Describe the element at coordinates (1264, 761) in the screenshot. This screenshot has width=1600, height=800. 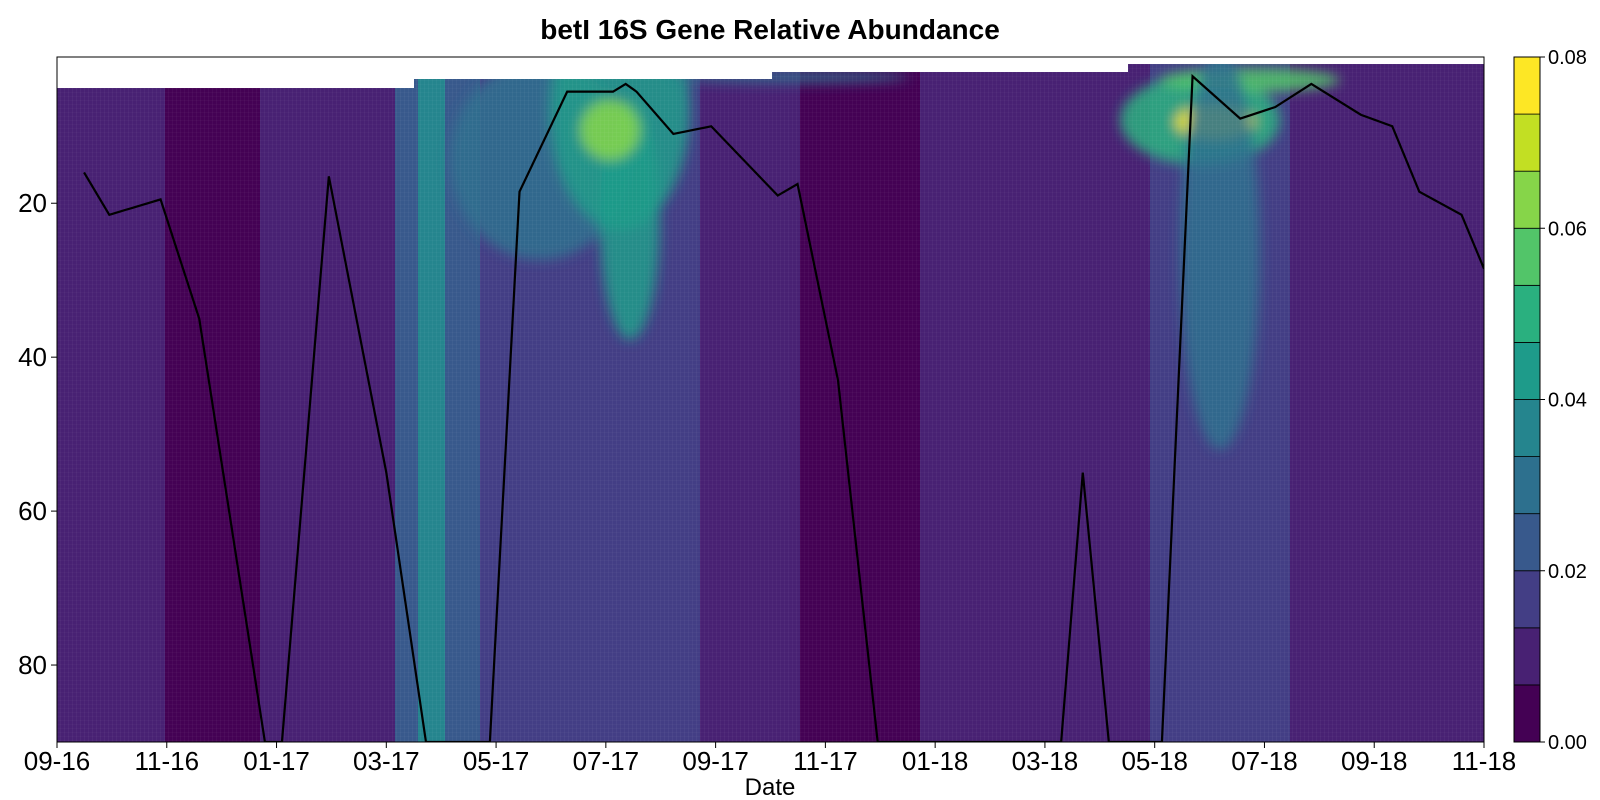
I see `x-tick-label: 07-18` at that location.